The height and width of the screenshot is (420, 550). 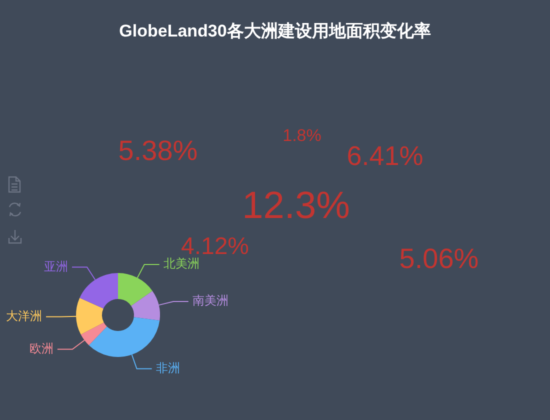 I want to click on annotation: 5.38%, so click(x=158, y=150).